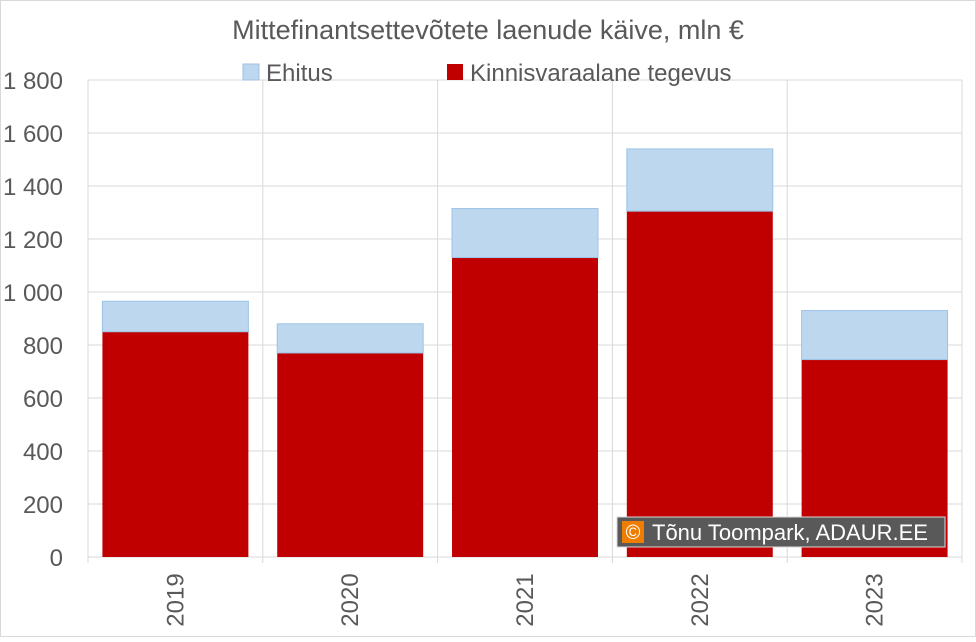 The image size is (976, 642). I want to click on copyright-badge, so click(633, 532).